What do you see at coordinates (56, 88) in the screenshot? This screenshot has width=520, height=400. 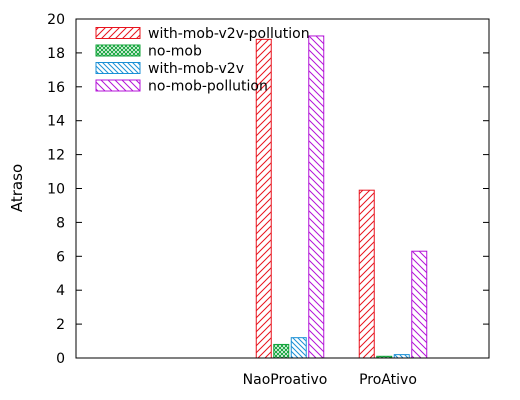 I see `y-tick-label: 16` at bounding box center [56, 88].